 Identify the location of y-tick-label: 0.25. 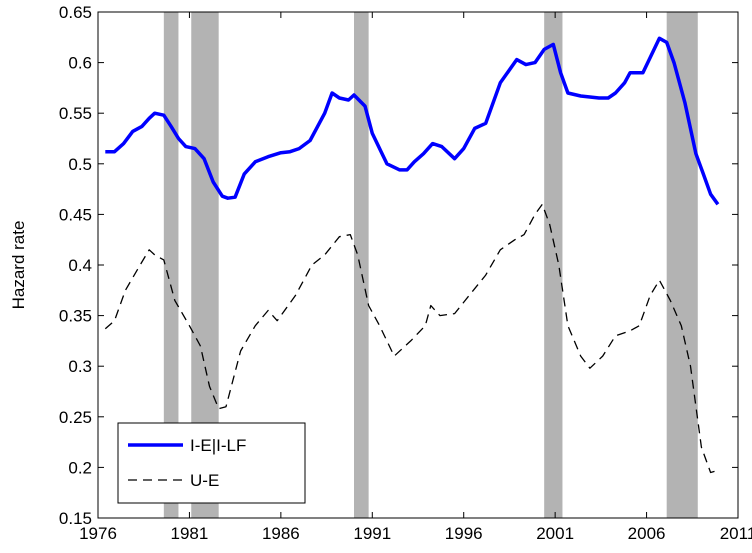
(75, 417).